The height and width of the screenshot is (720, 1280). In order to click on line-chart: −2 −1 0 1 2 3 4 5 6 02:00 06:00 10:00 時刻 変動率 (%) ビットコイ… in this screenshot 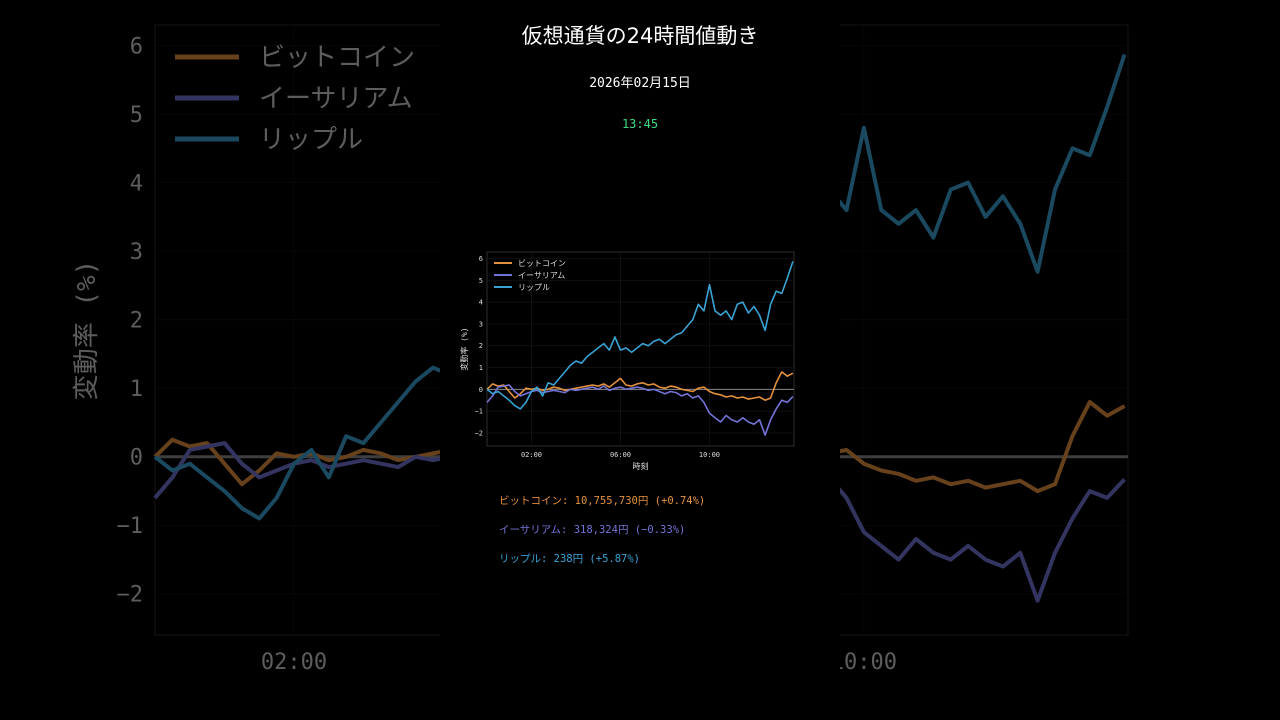, I will do `click(627, 361)`.